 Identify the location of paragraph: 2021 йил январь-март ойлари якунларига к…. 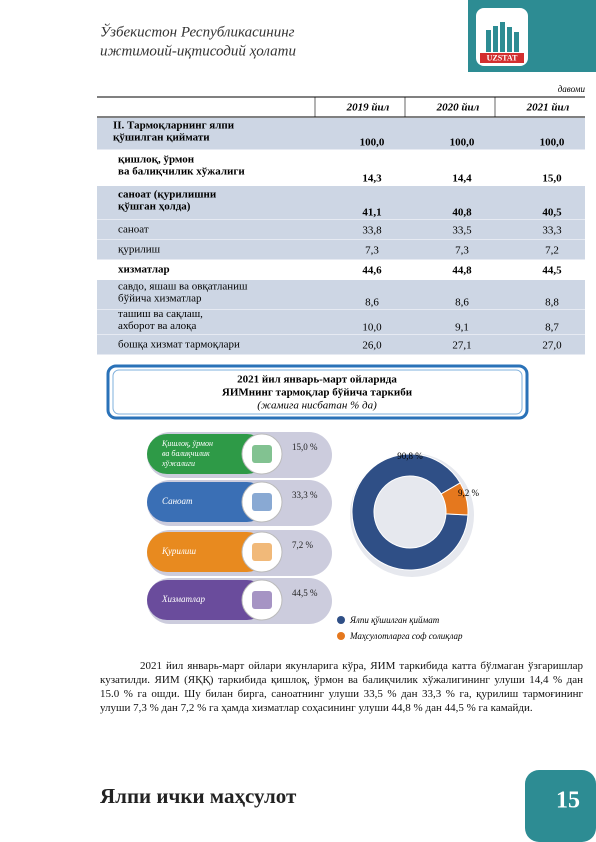
(341, 687).